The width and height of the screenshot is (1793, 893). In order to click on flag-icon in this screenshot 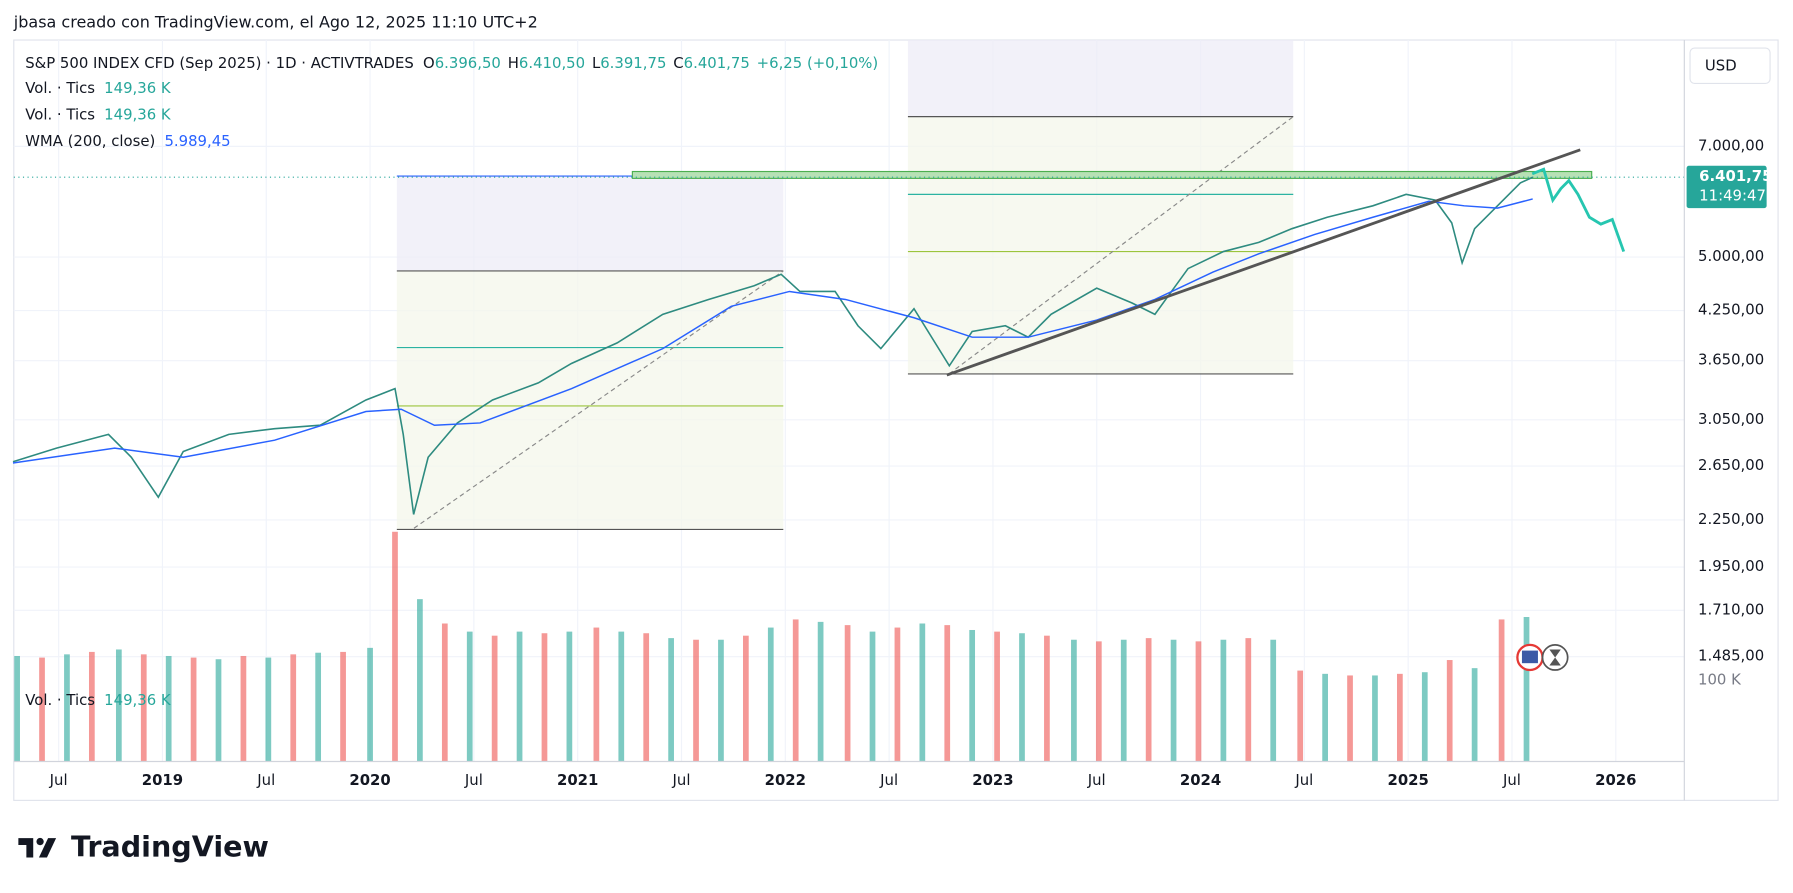, I will do `click(1529, 657)`.